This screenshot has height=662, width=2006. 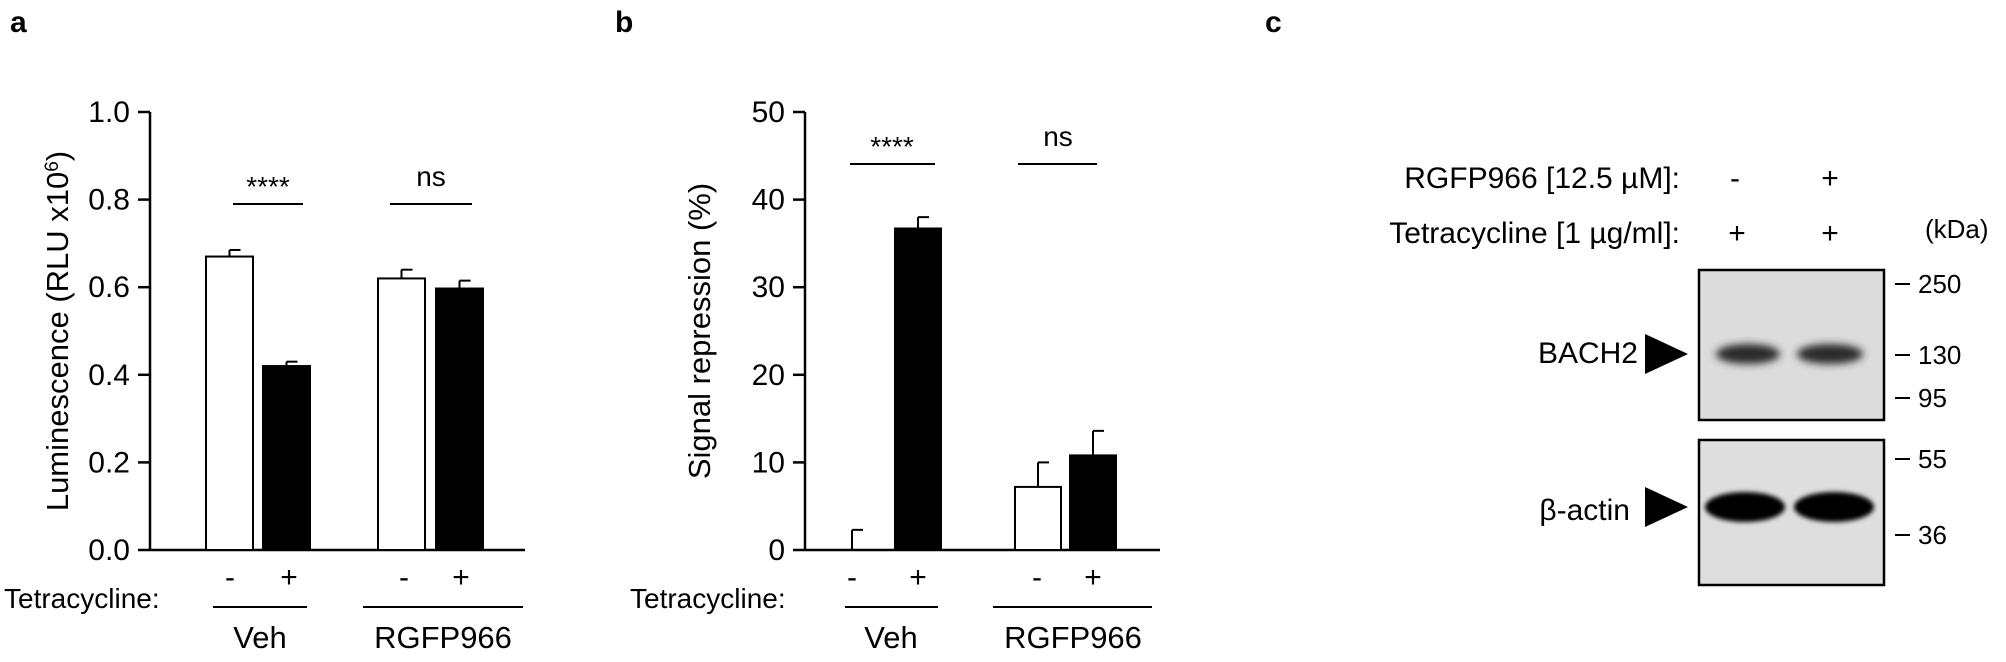 I want to click on marker-95: 95, so click(x=1932, y=398).